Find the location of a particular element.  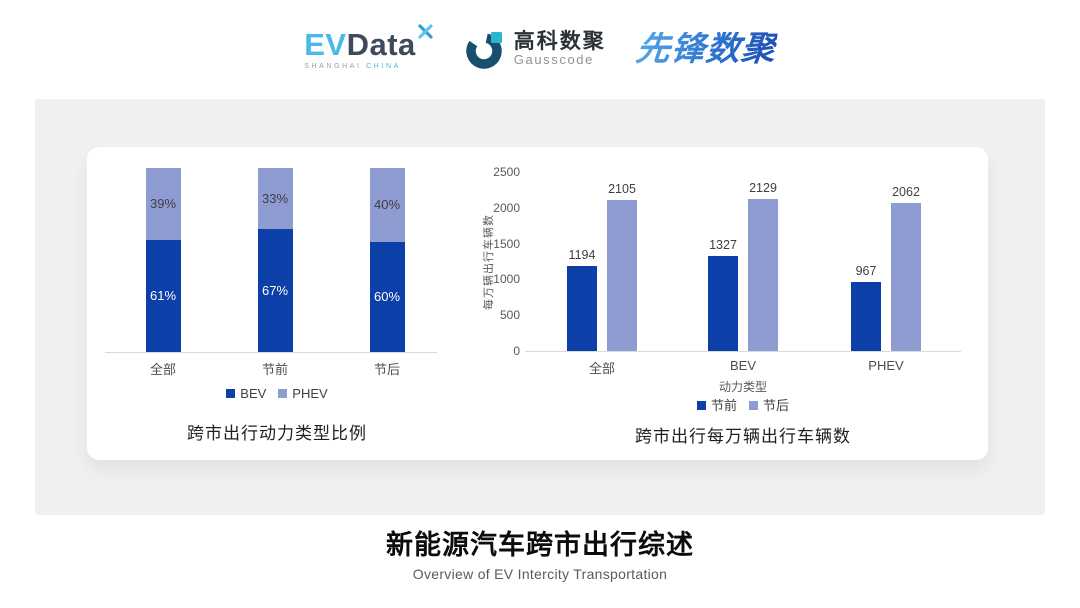

phev-percent-label: 40% is located at coordinates (387, 204).